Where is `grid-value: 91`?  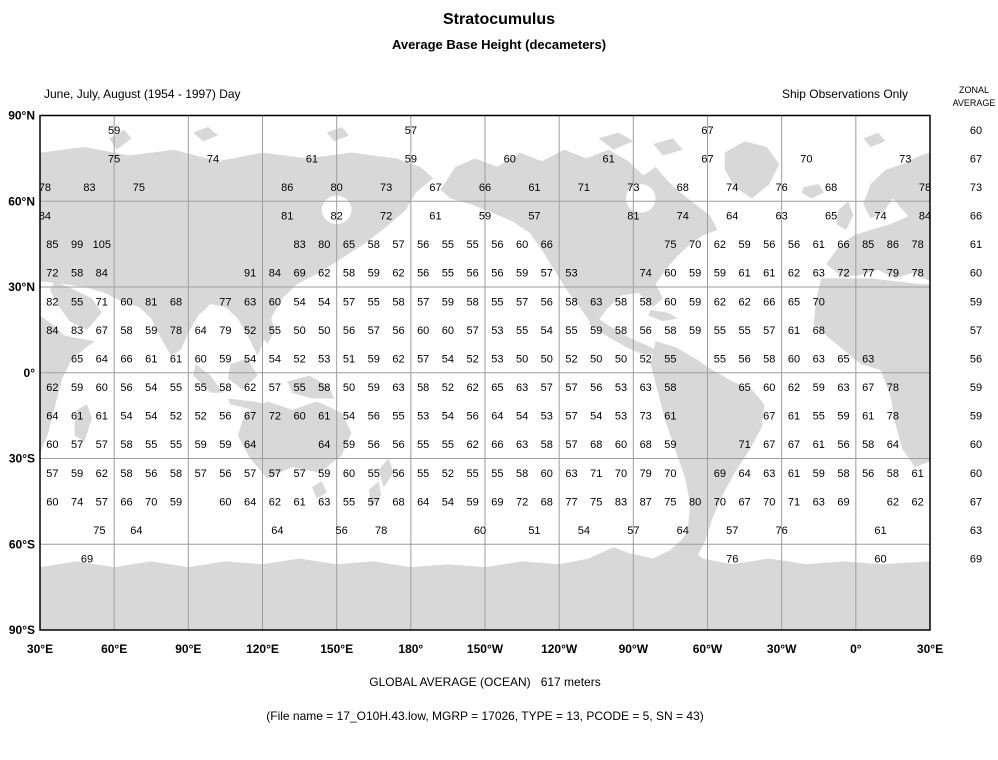 grid-value: 91 is located at coordinates (250, 274).